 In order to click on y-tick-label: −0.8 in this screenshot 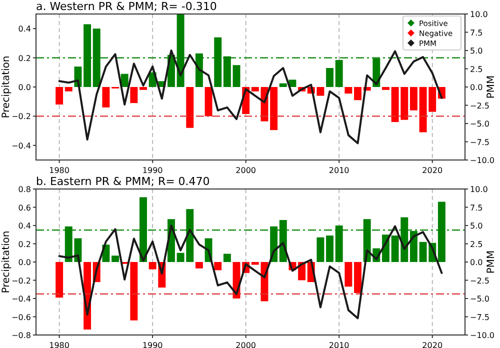, I will do `click(21, 335)`.